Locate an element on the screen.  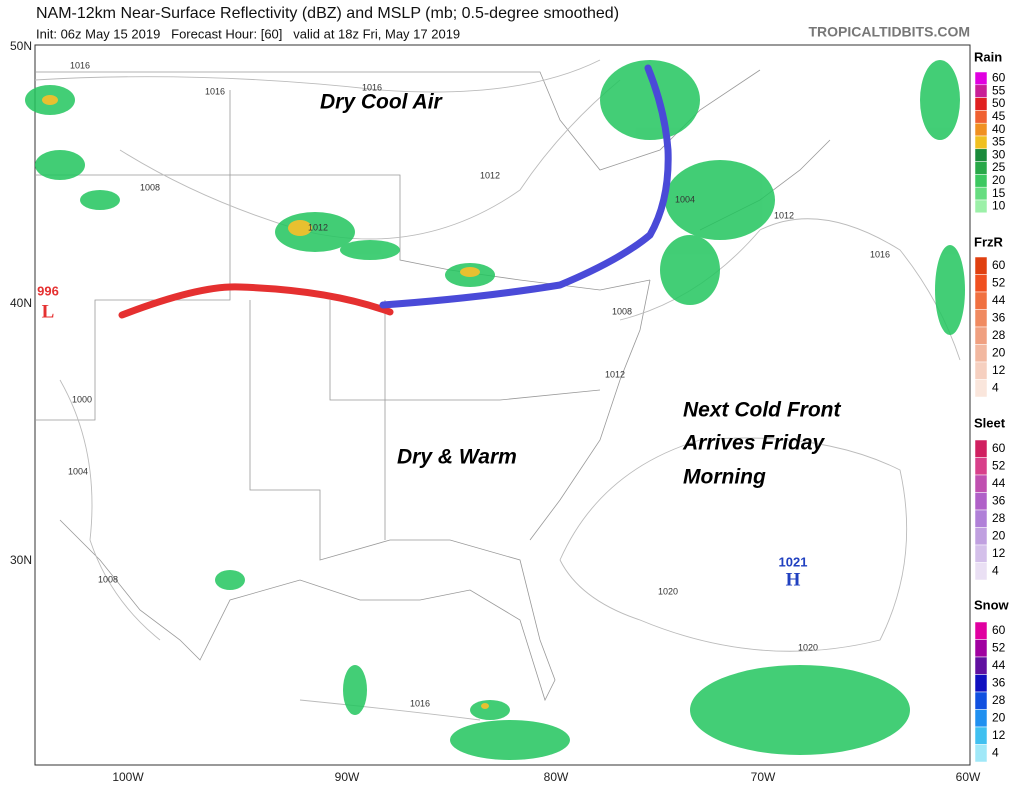
annotation: Dry Cool Air is located at coordinates (382, 102).